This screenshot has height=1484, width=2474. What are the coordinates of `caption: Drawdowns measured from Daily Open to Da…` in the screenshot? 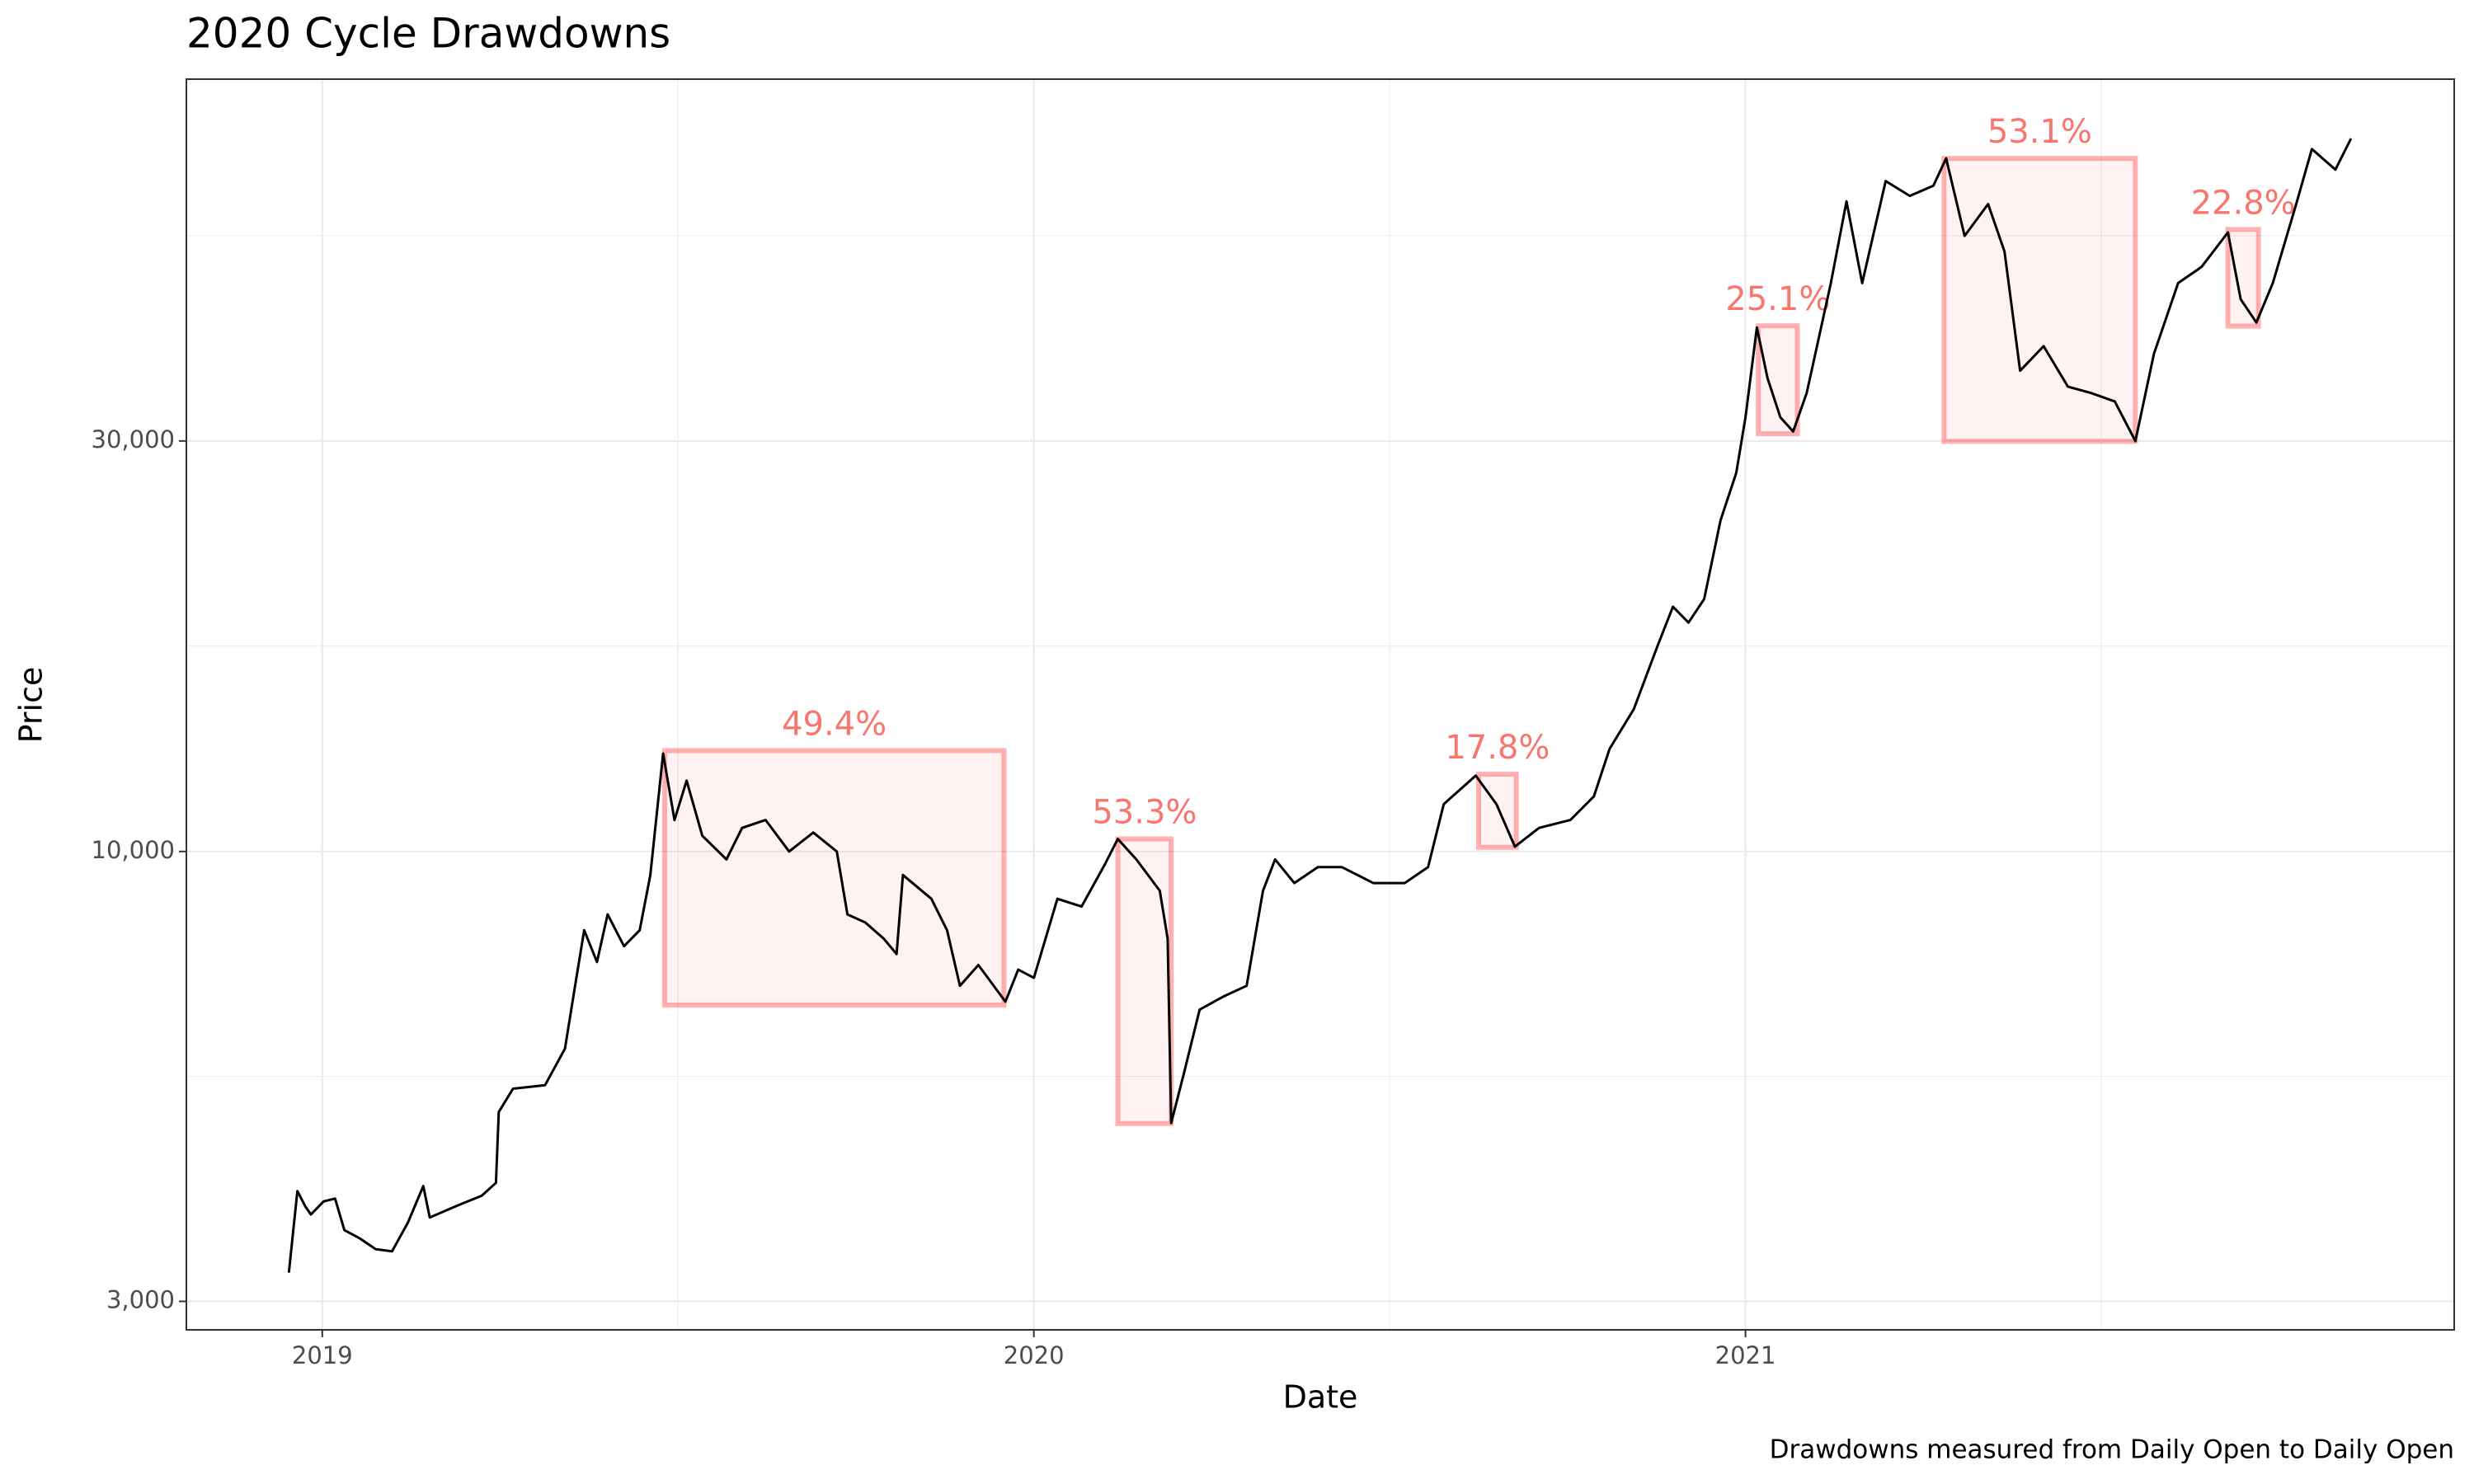 It's located at (2112, 1450).